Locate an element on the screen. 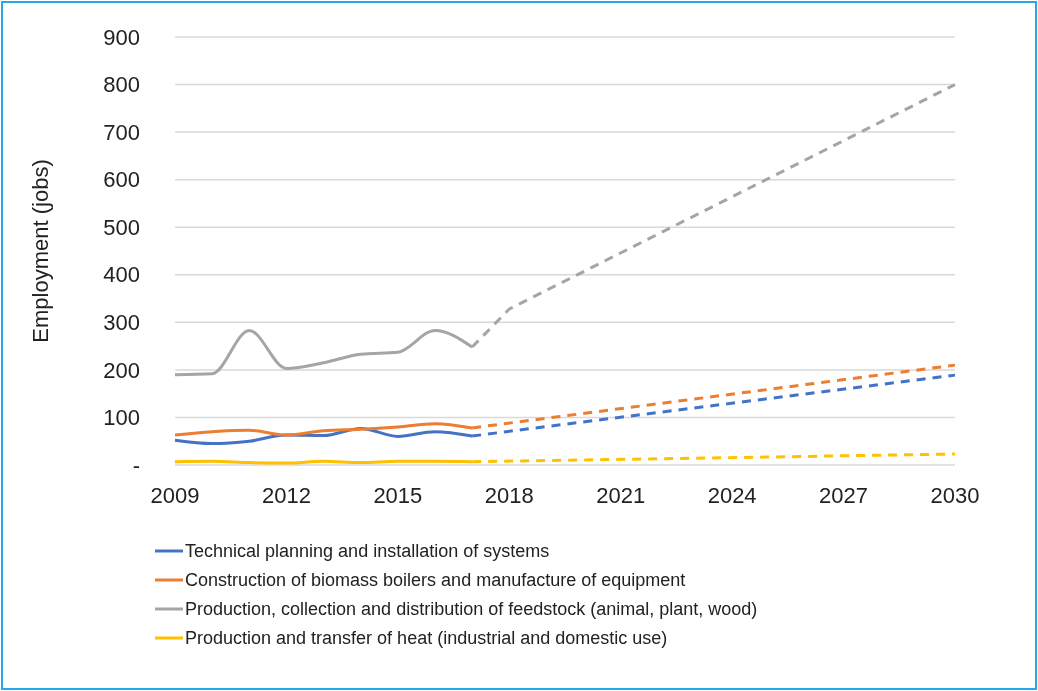  legend-label: Production and transfer of heat (industrial and domestic use) is located at coordinates (426, 638).